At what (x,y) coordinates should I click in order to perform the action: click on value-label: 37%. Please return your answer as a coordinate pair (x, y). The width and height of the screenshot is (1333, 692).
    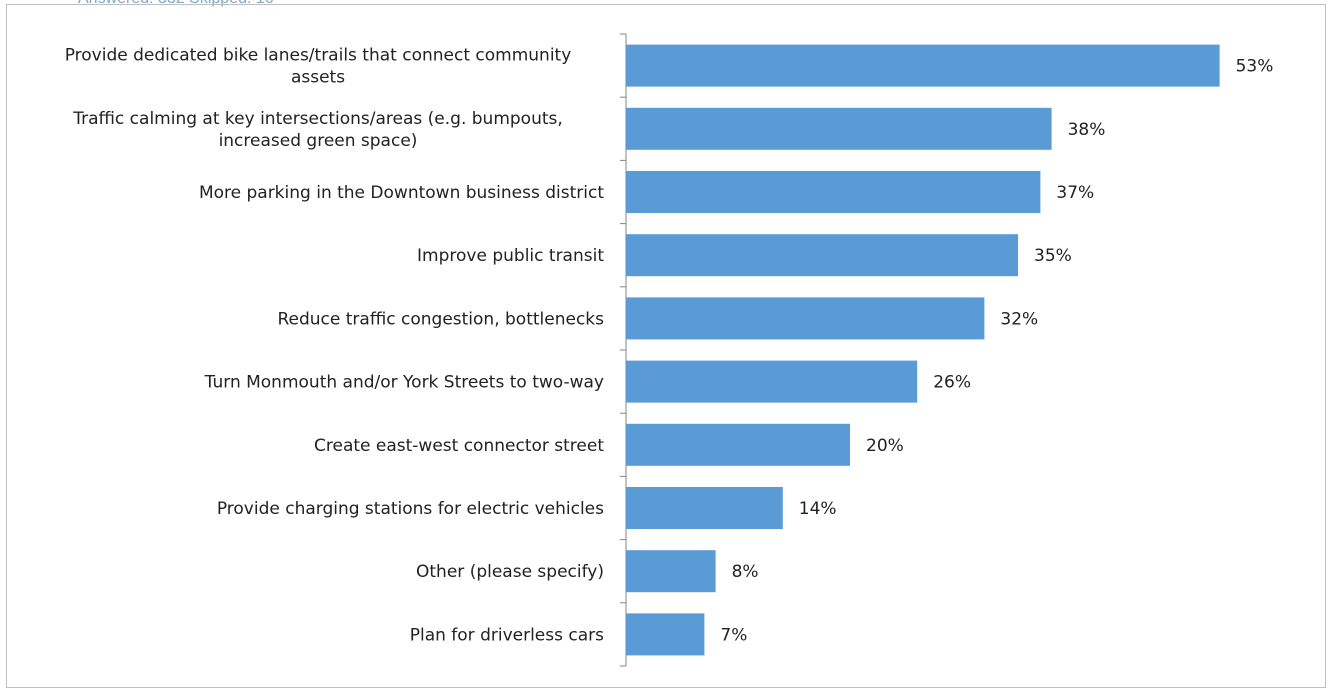
    Looking at the image, I should click on (1075, 193).